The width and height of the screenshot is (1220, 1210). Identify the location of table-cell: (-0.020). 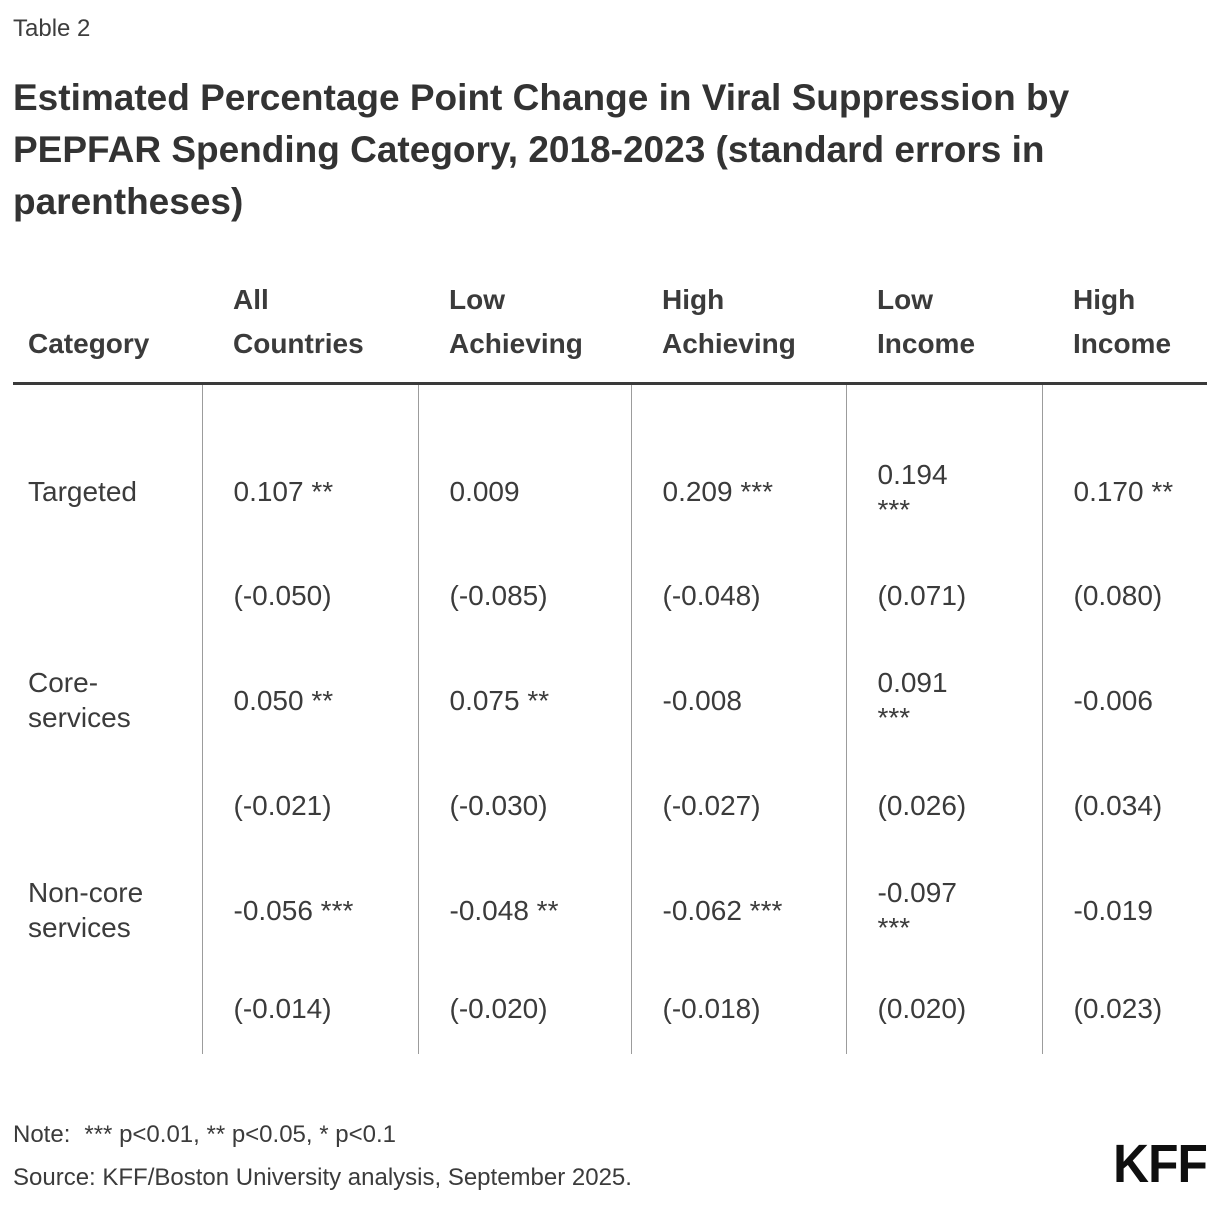
(524, 1008).